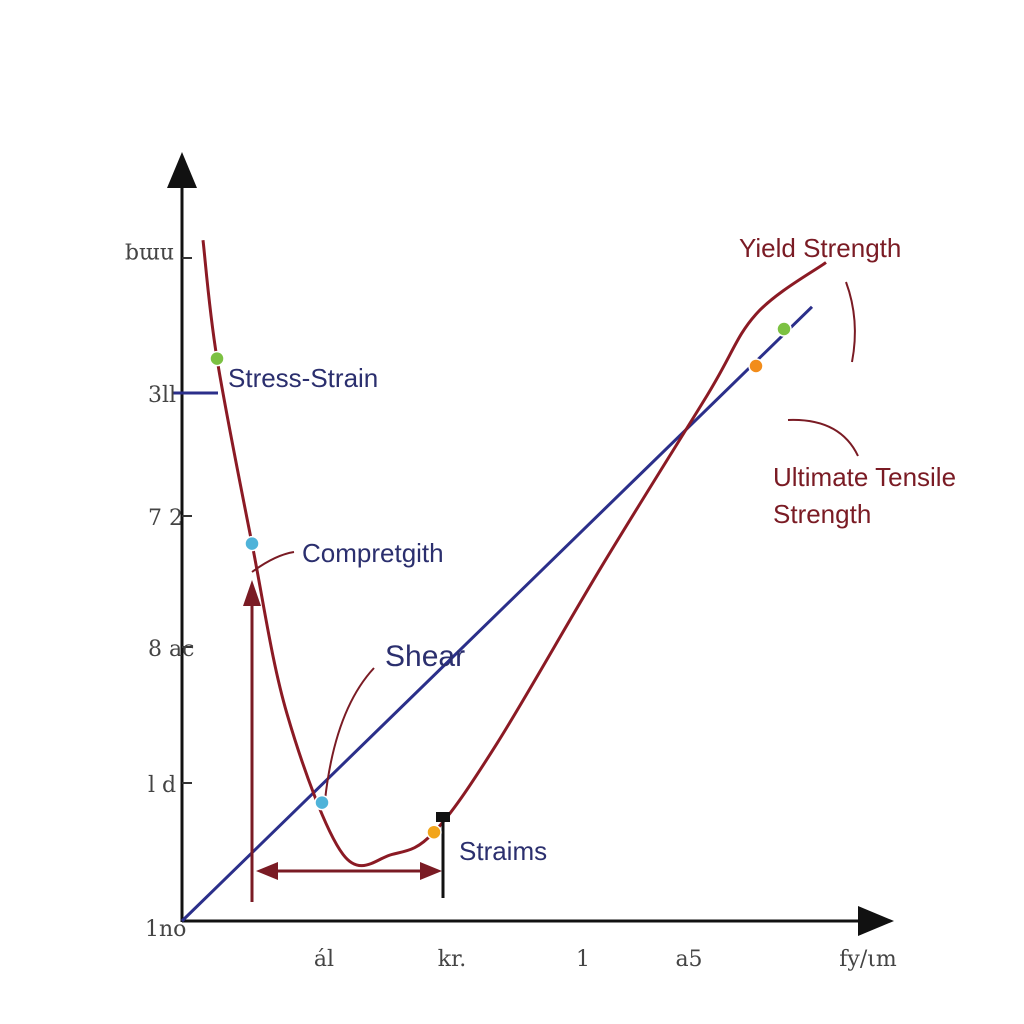  Describe the element at coordinates (252, 593) in the screenshot. I see `vertical-arrow-head` at that location.